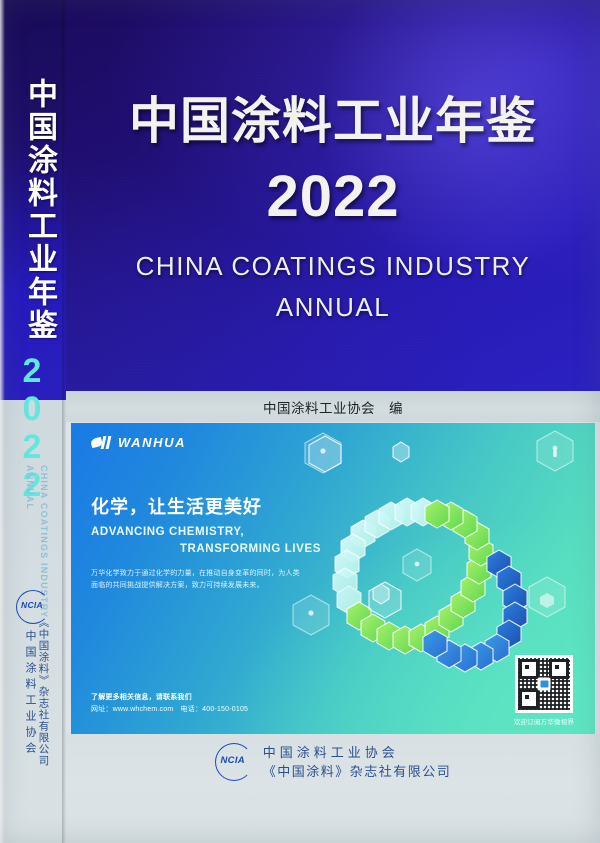 The image size is (600, 843). I want to click on qr-block: 欢迎订阅万华微视界, so click(544, 690).